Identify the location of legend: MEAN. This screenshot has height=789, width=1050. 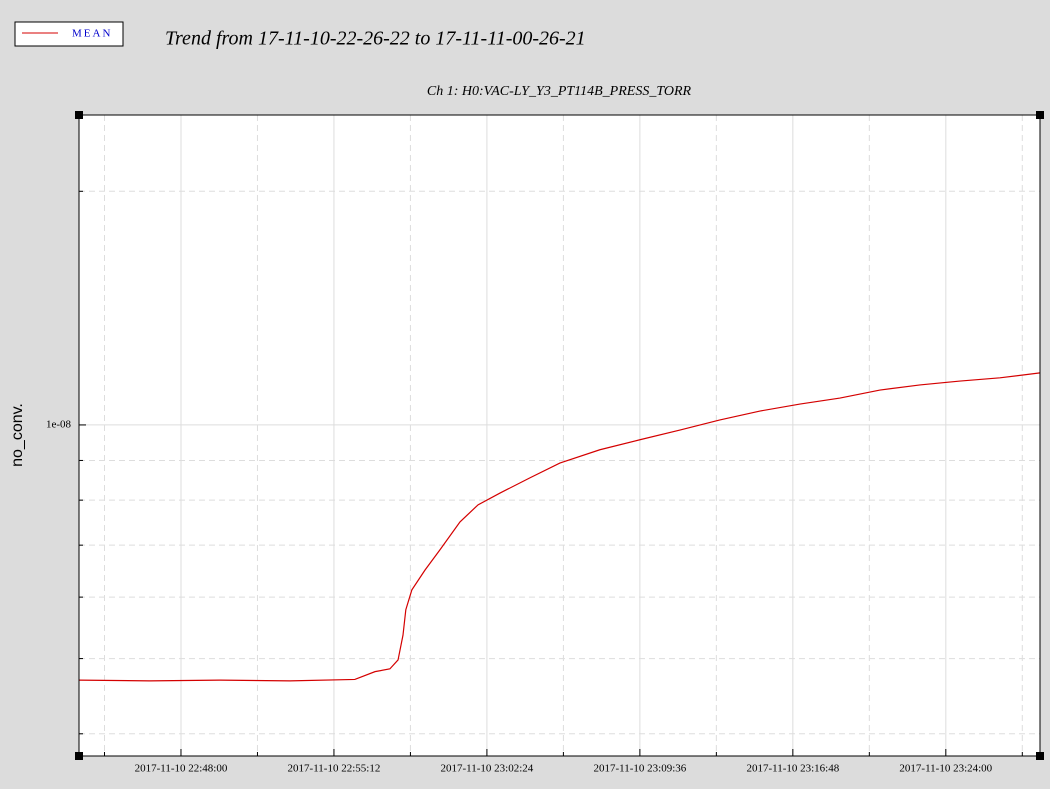
(69, 34).